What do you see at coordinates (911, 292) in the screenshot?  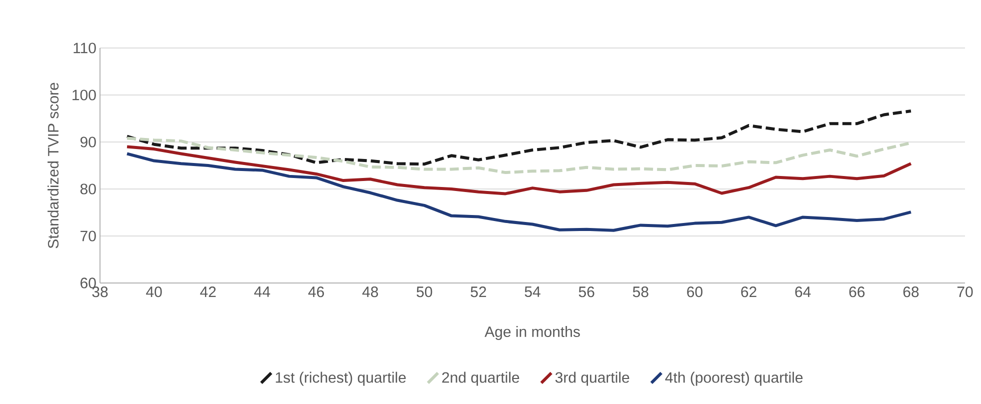 I see `x-tick-label: 68` at bounding box center [911, 292].